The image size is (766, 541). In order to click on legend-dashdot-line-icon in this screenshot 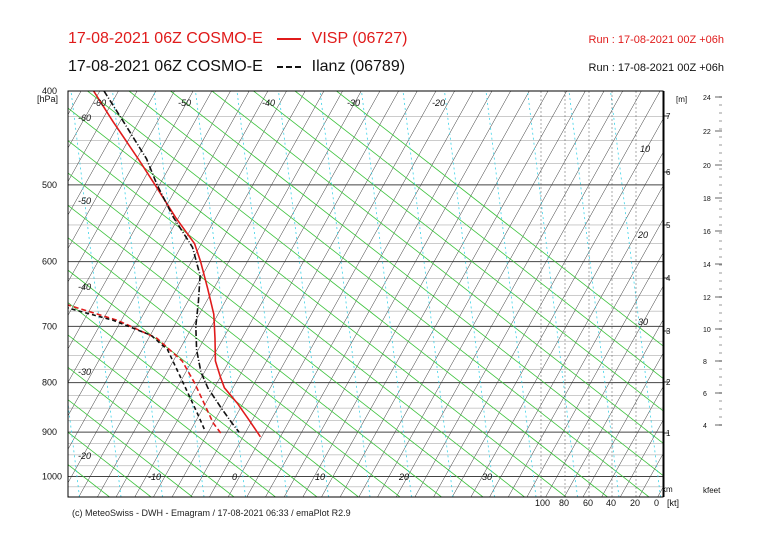, I will do `click(289, 66)`.